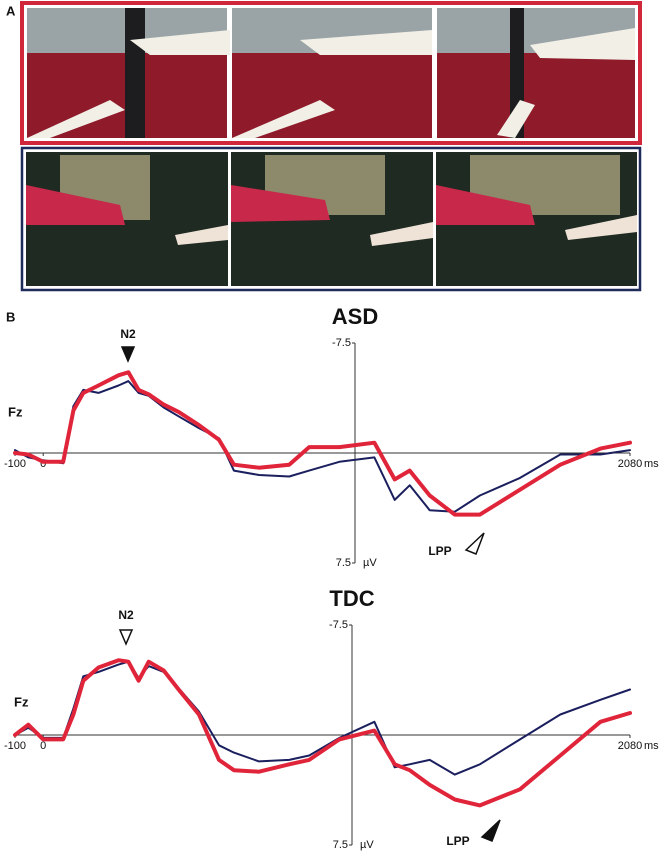  What do you see at coordinates (351, 598) in the screenshot?
I see `chart-title: TDC` at bounding box center [351, 598].